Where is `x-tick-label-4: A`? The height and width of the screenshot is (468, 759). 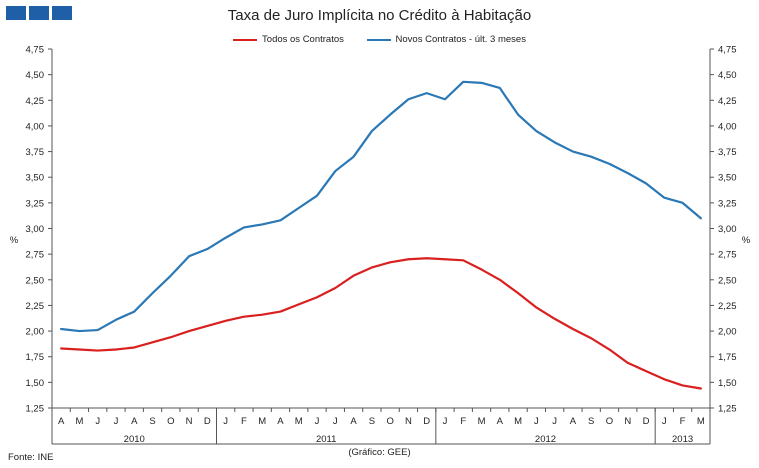
x-tick-label-4: A is located at coordinates (134, 421).